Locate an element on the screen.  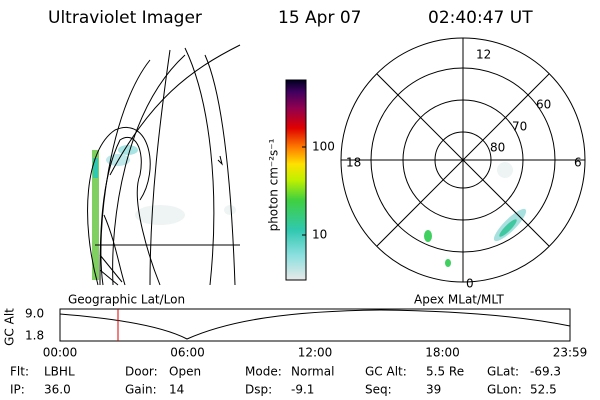
field-label: IP: is located at coordinates (17, 390).